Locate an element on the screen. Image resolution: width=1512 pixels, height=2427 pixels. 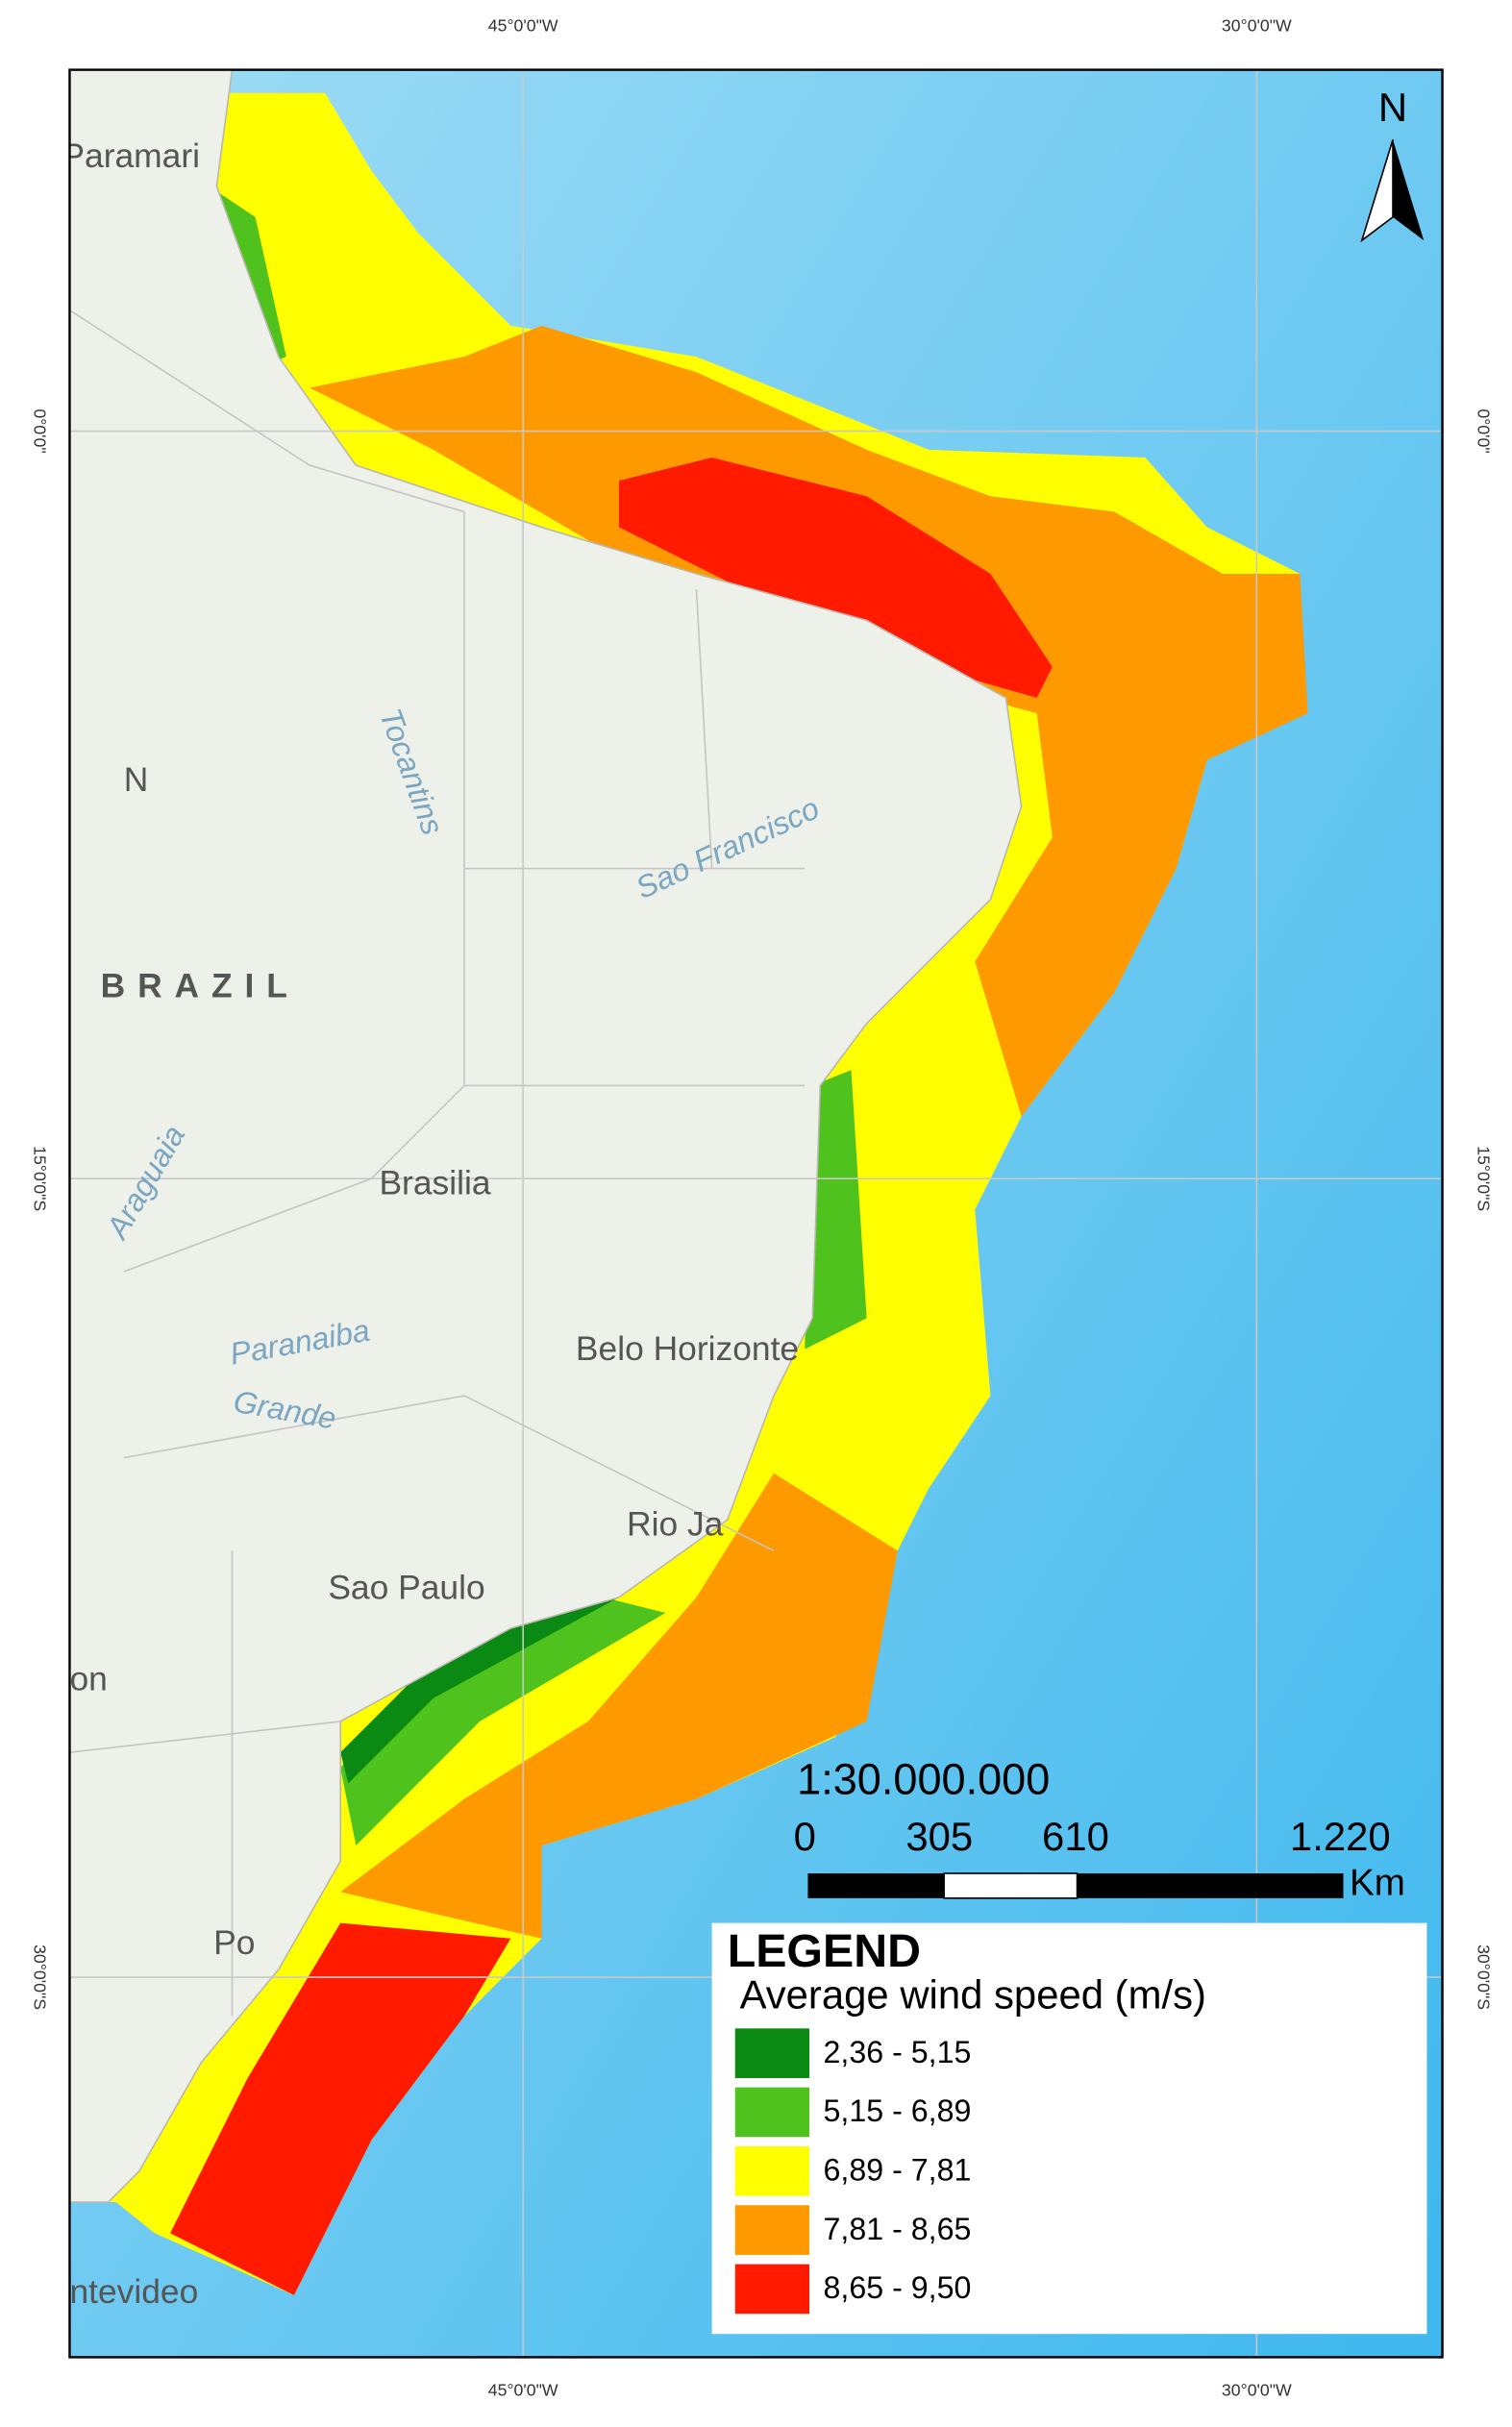
scale-bar: 1:30.000.000 0 305 610 1.220 Km is located at coordinates (1099, 1830).